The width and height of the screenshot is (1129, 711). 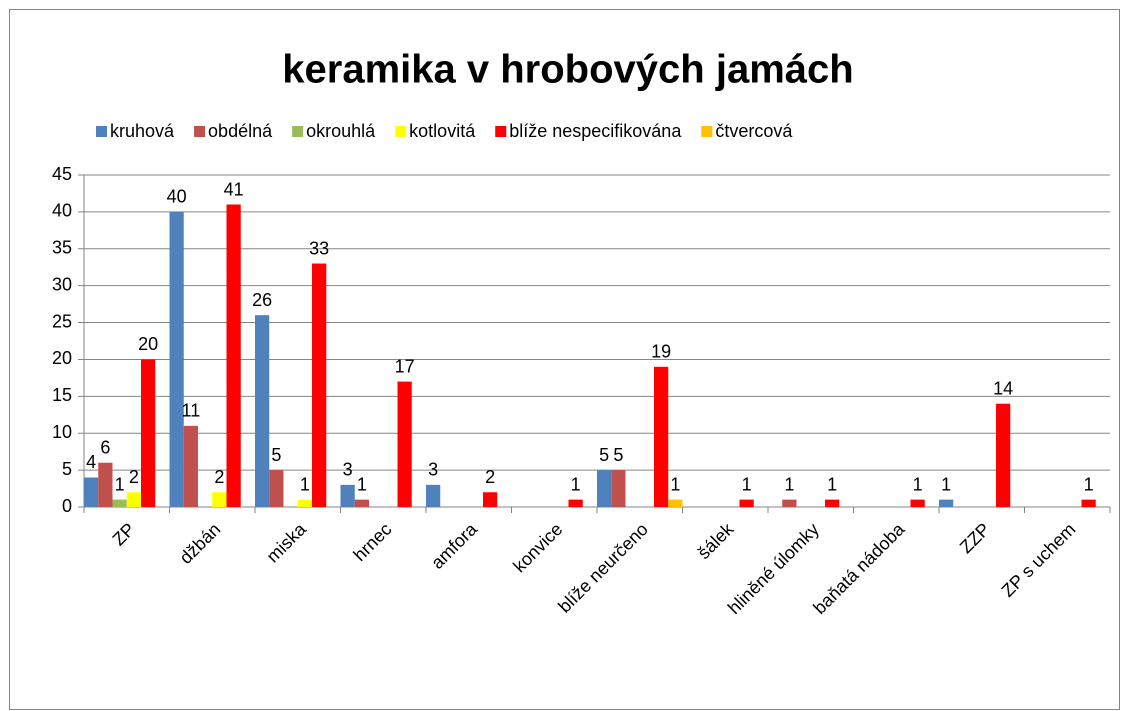 What do you see at coordinates (405, 366) in the screenshot?
I see `data-label: 17` at bounding box center [405, 366].